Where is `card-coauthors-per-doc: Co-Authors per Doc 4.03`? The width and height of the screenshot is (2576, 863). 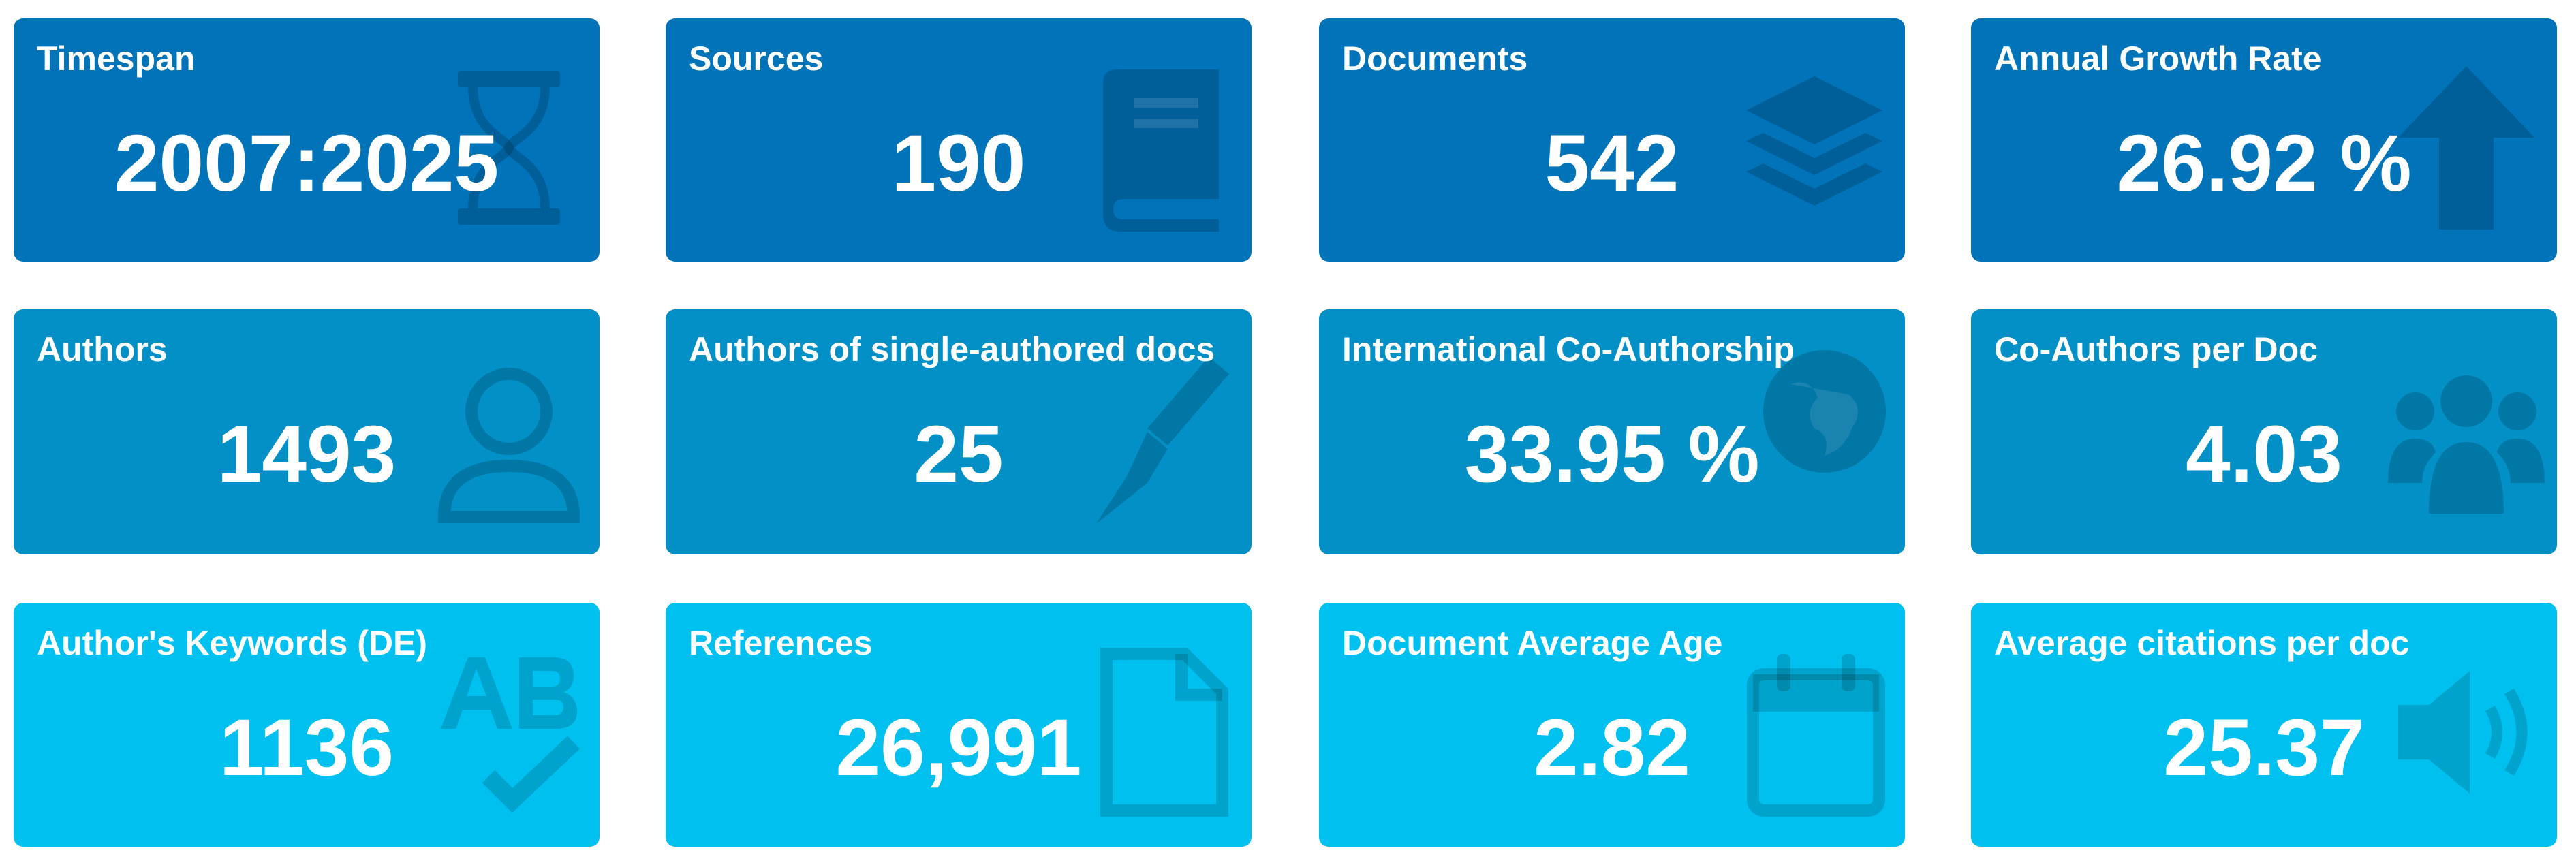 card-coauthors-per-doc: Co-Authors per Doc 4.03 is located at coordinates (2264, 431).